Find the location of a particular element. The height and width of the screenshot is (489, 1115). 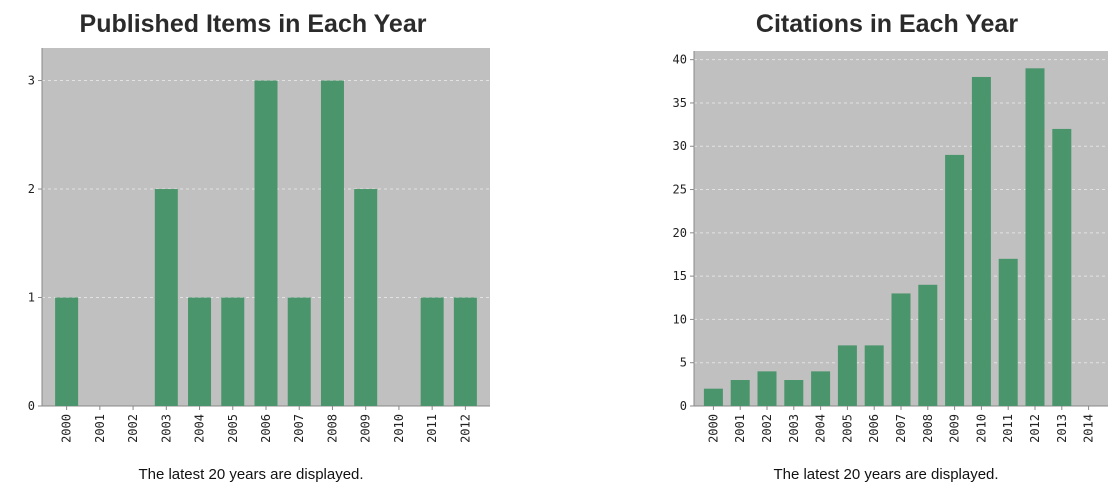

chart1-xtick-label-2004: 2004 is located at coordinates (200, 428).